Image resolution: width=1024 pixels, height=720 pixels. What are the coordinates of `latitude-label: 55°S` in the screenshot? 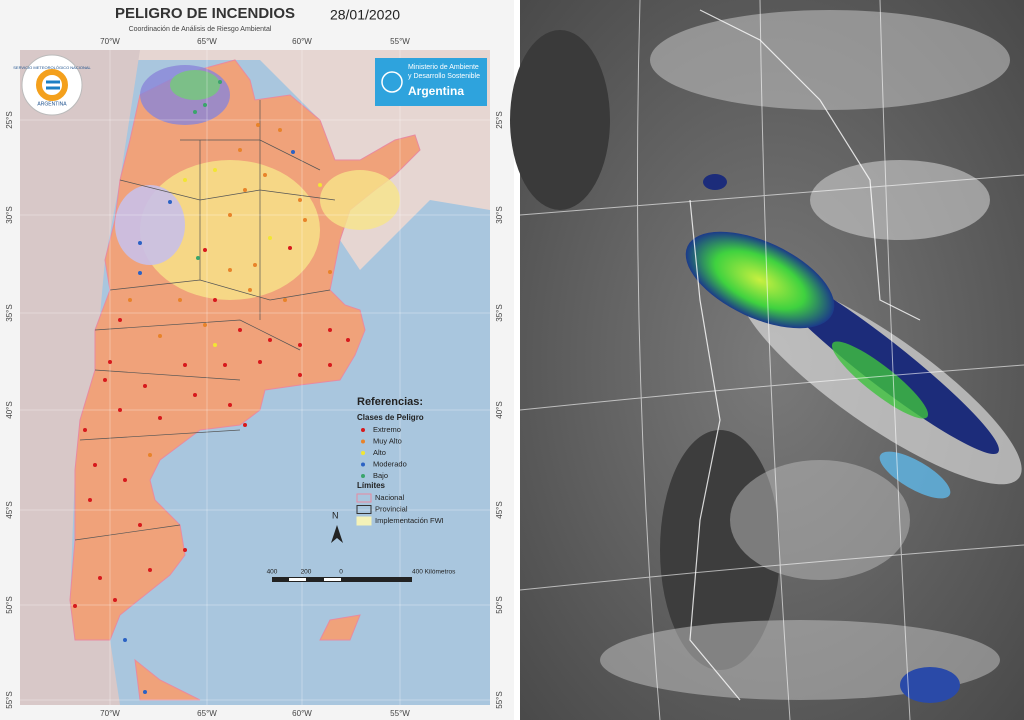 It's located at (499, 699).